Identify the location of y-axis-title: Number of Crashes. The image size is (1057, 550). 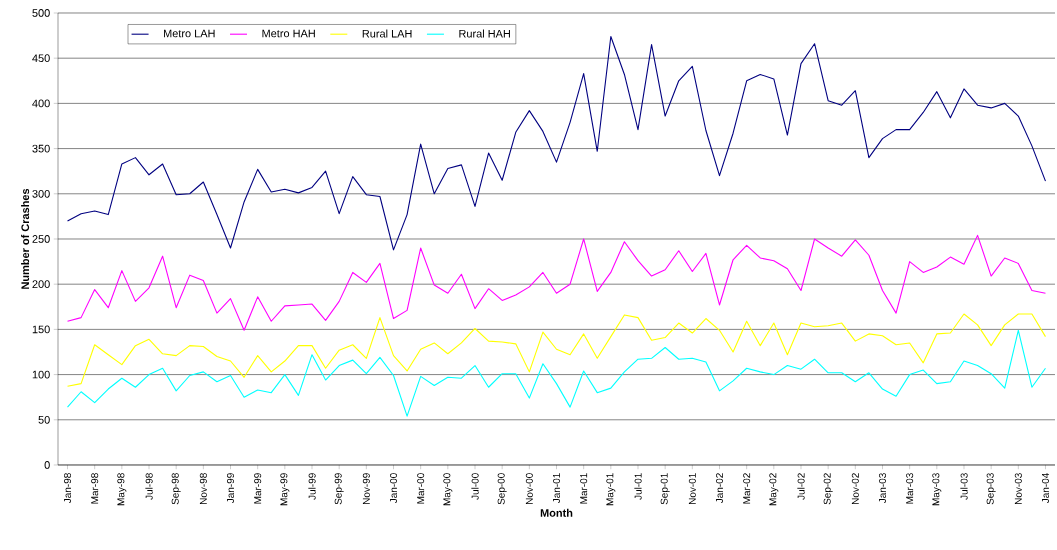
(25, 238).